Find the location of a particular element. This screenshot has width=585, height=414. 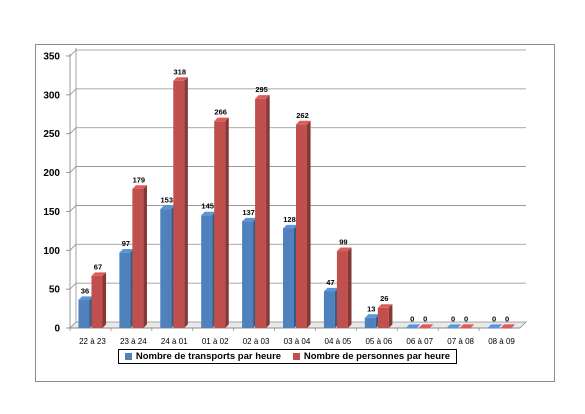

x-tick-label: 08 à 09 is located at coordinates (501, 341).